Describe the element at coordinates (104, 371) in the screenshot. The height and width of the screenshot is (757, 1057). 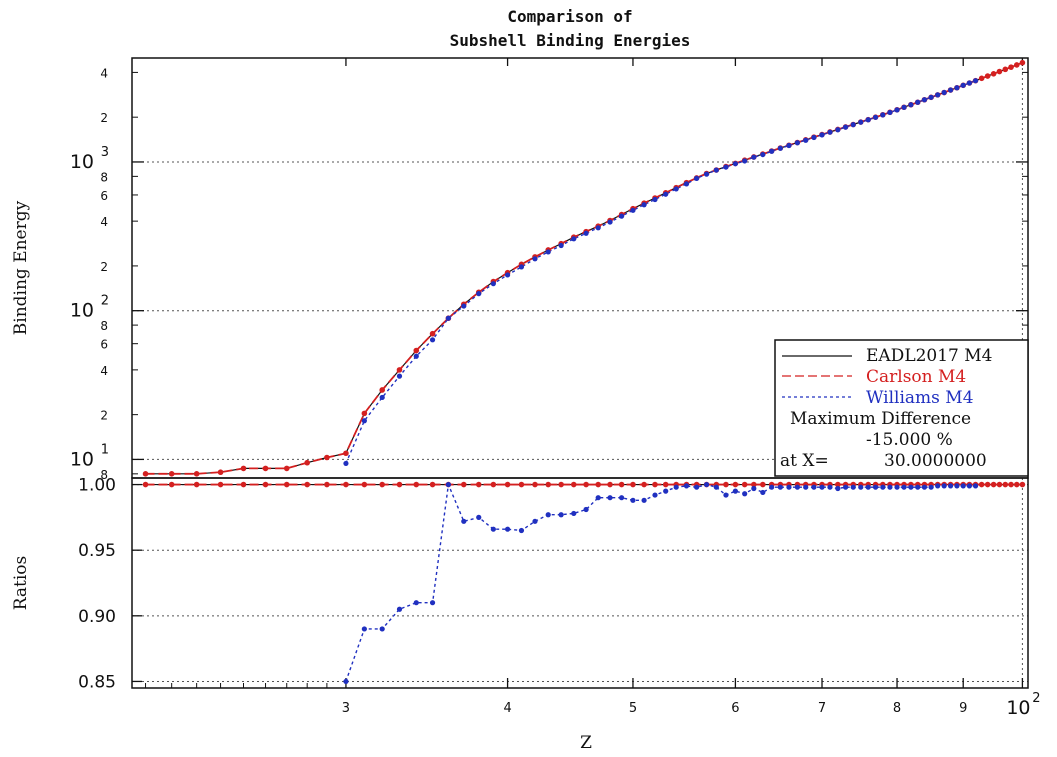
I see `top-y-minor-label: 4` at that location.